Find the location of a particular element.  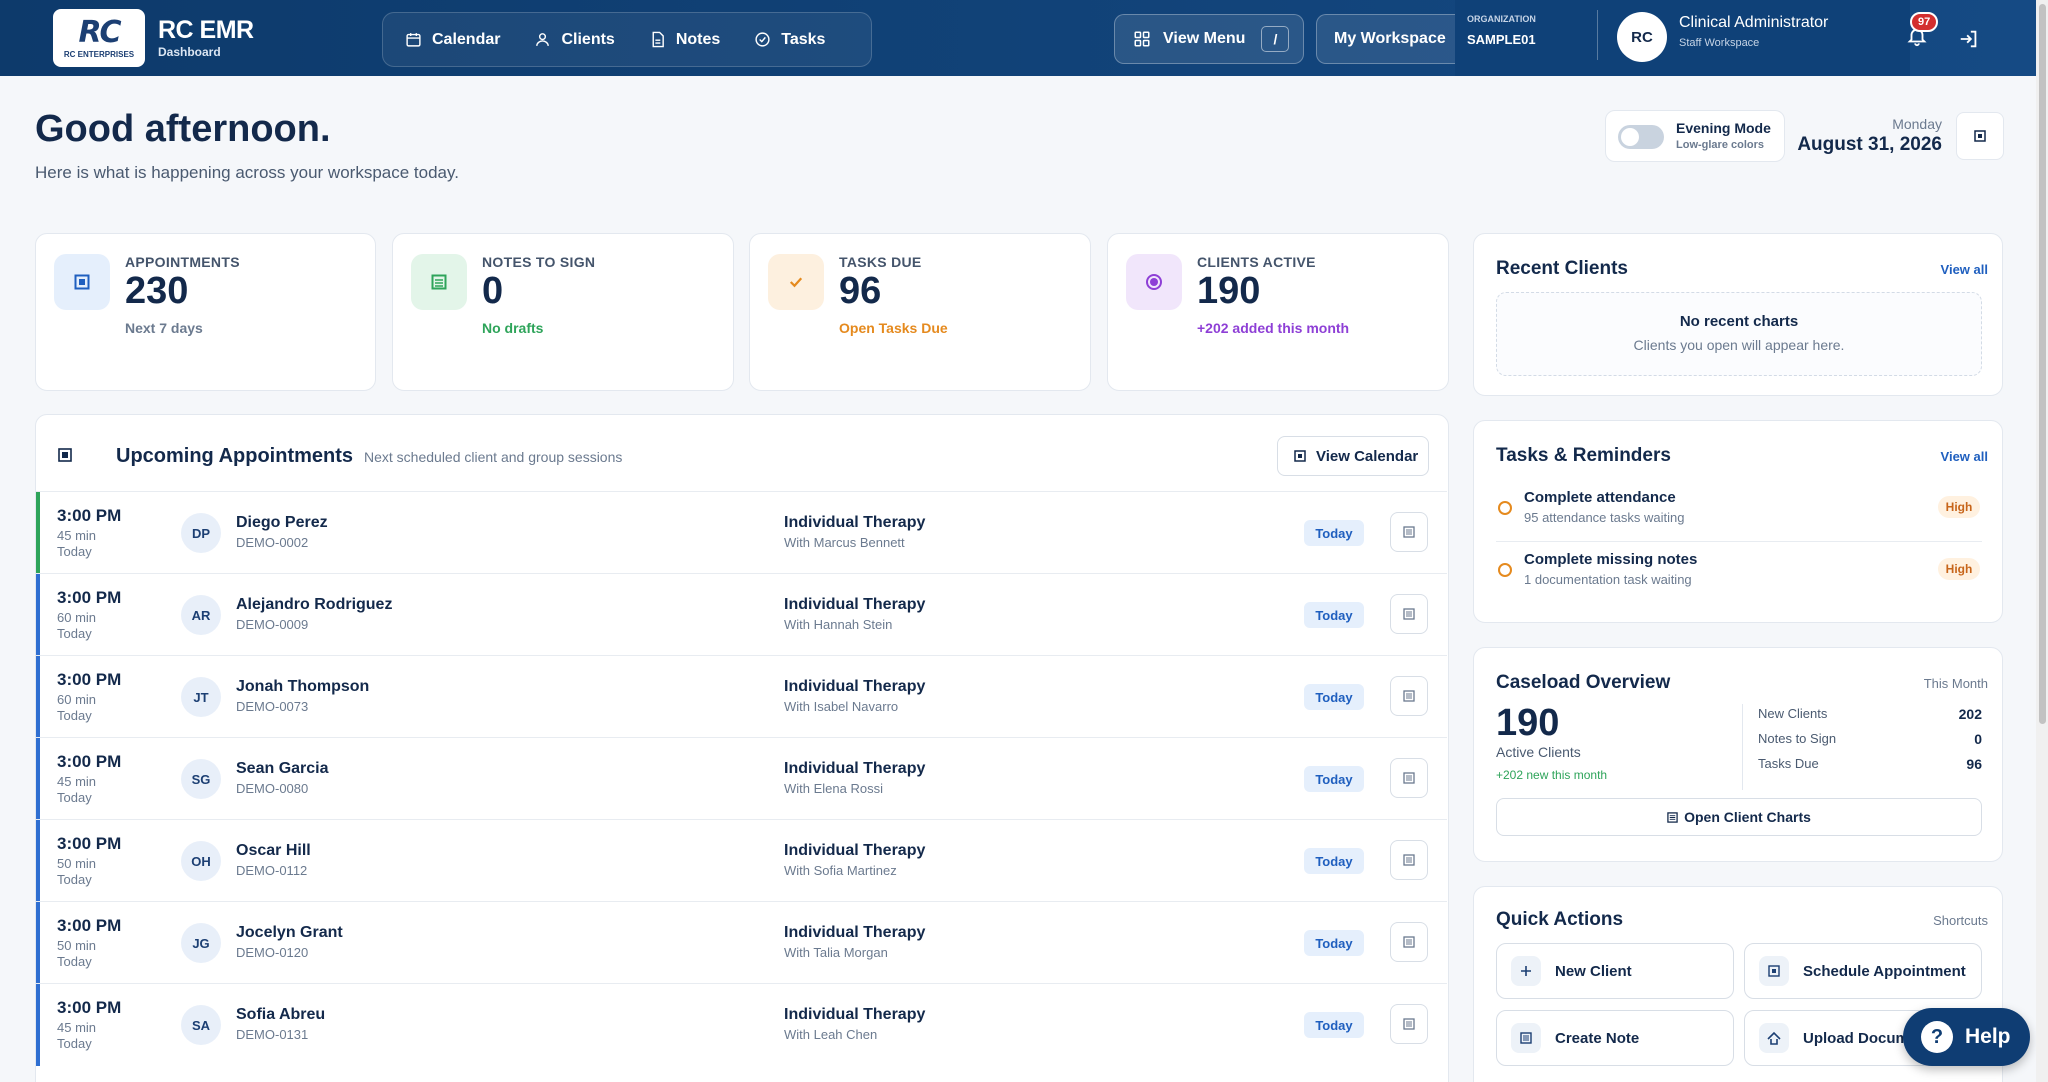

shortcuts-label: Shortcuts is located at coordinates (1960, 920).